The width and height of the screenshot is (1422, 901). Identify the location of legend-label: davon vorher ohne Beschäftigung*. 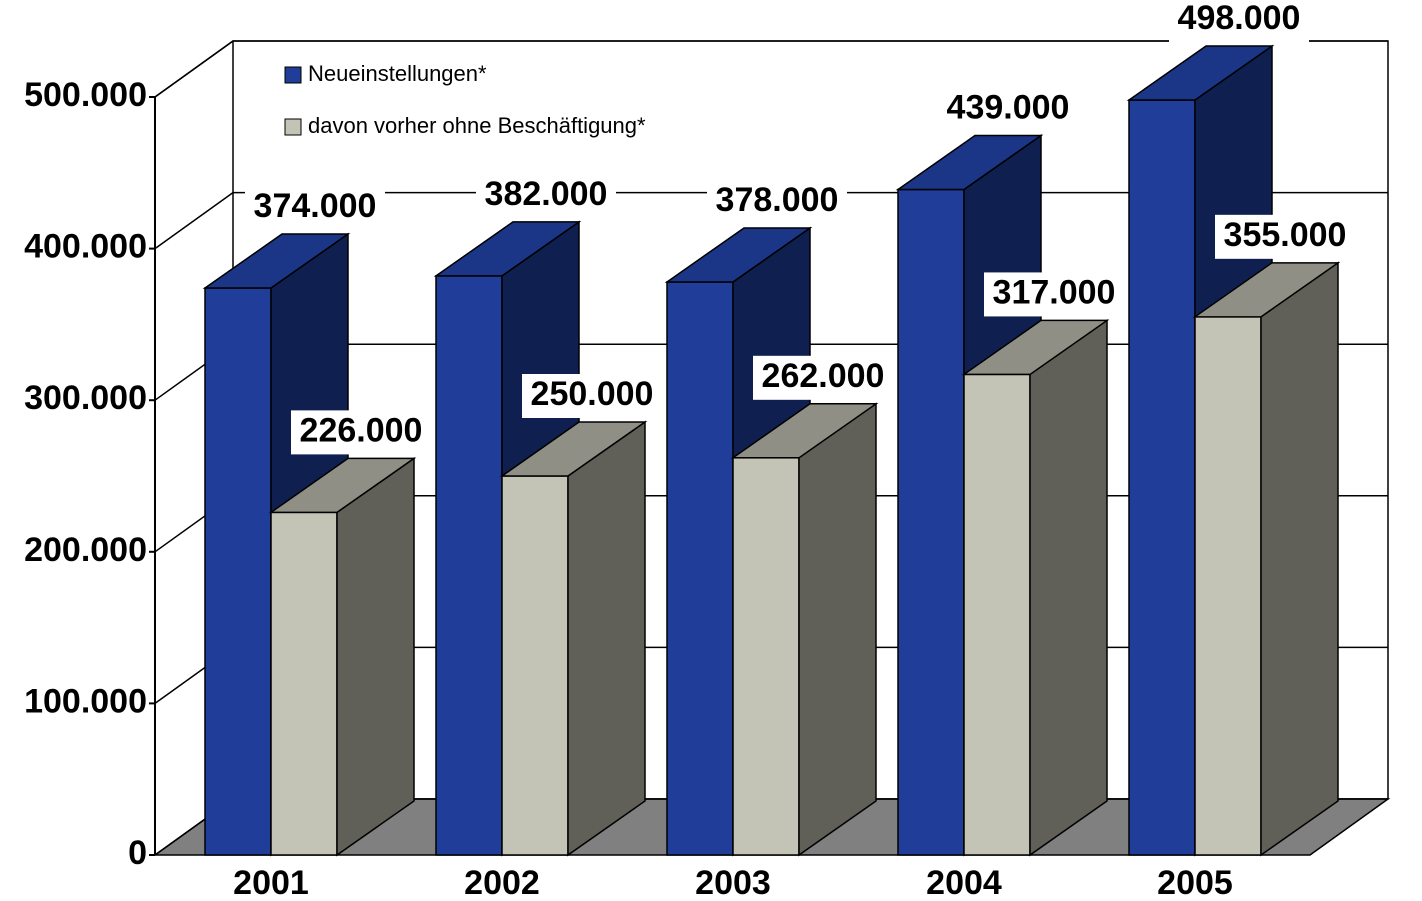
(477, 125).